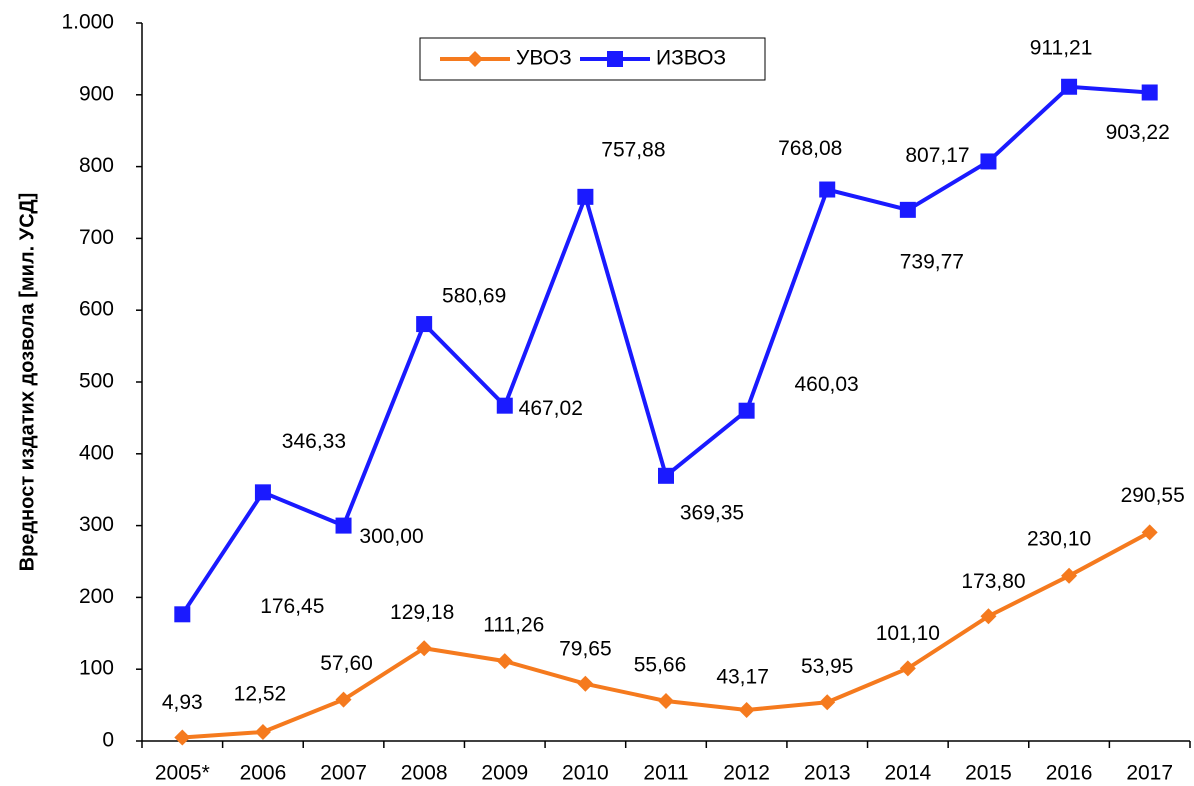  Describe the element at coordinates (96, 668) in the screenshot. I see `y-tick-label: 100` at that location.